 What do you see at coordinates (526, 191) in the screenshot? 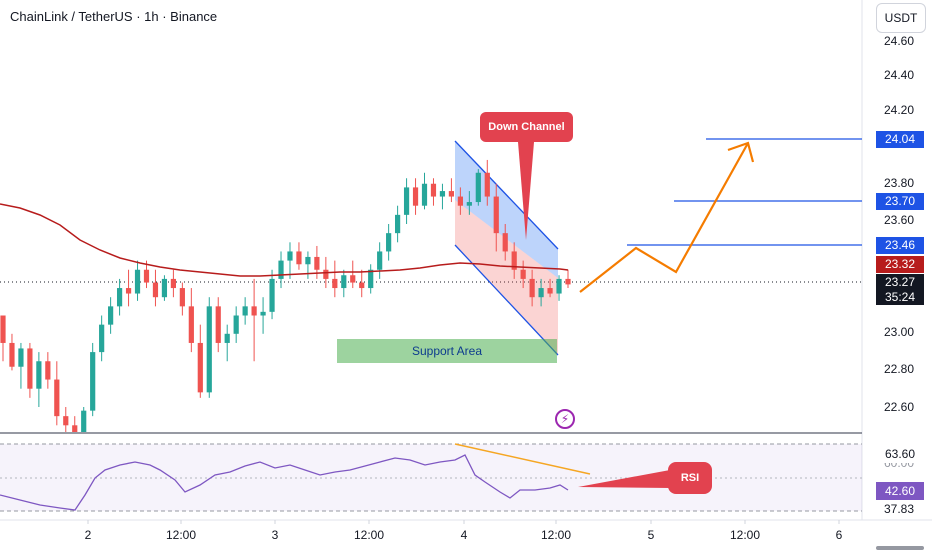
I see `down-channel-pointer` at bounding box center [526, 191].